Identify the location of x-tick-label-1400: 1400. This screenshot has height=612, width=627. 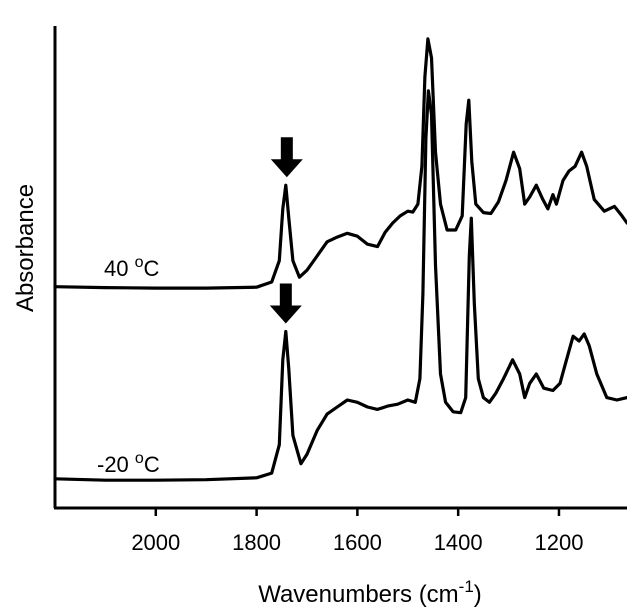
(458, 542).